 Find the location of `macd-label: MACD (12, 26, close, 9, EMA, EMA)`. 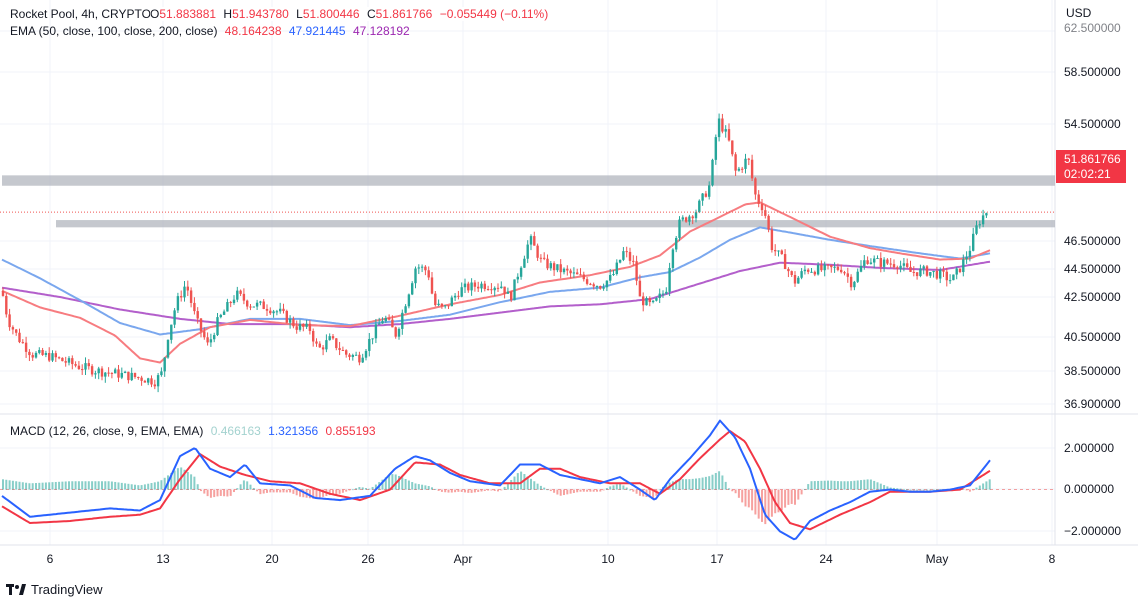

macd-label: MACD (12, 26, close, 9, EMA, EMA) is located at coordinates (107, 431).